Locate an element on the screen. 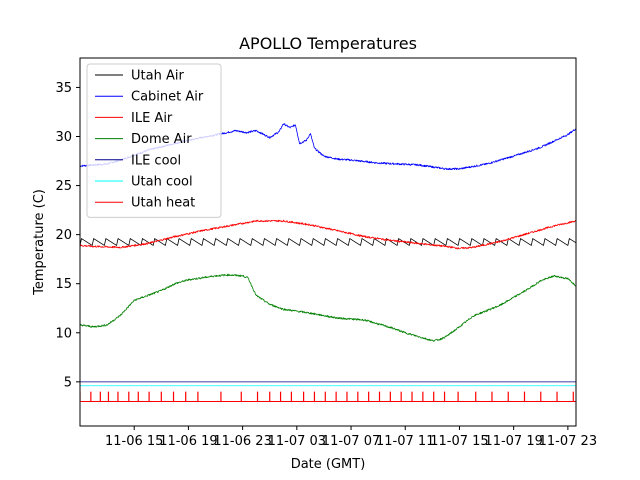  series-dome-air-line is located at coordinates (328, 307).